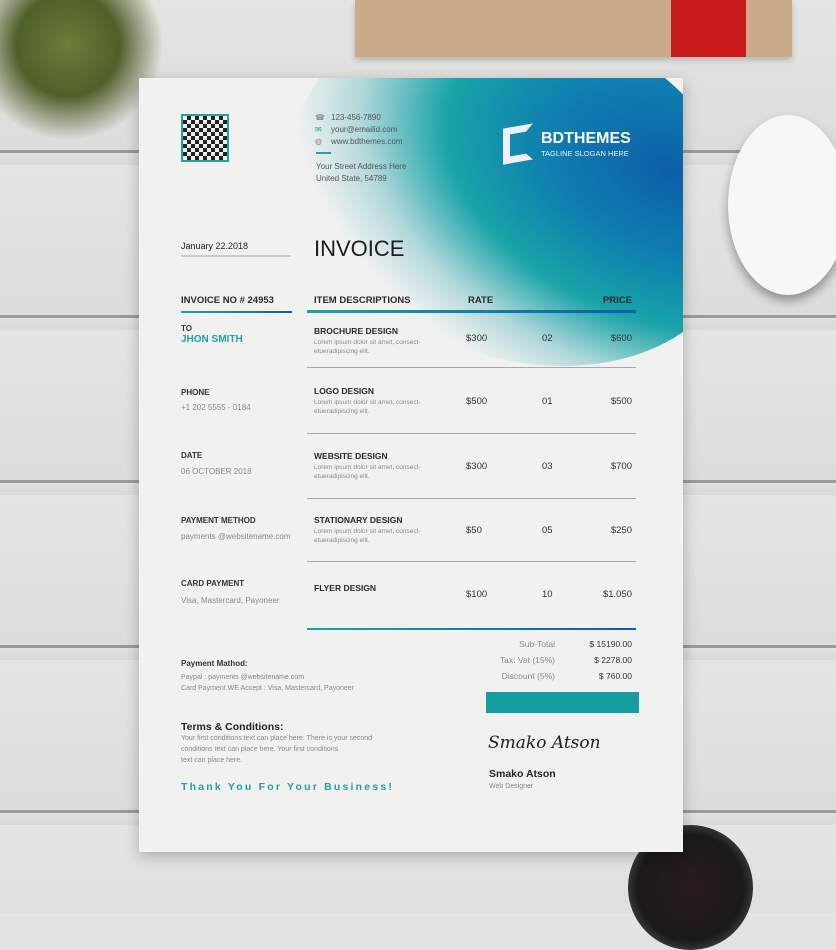 The height and width of the screenshot is (950, 836). I want to click on header-price: PRICE, so click(617, 300).